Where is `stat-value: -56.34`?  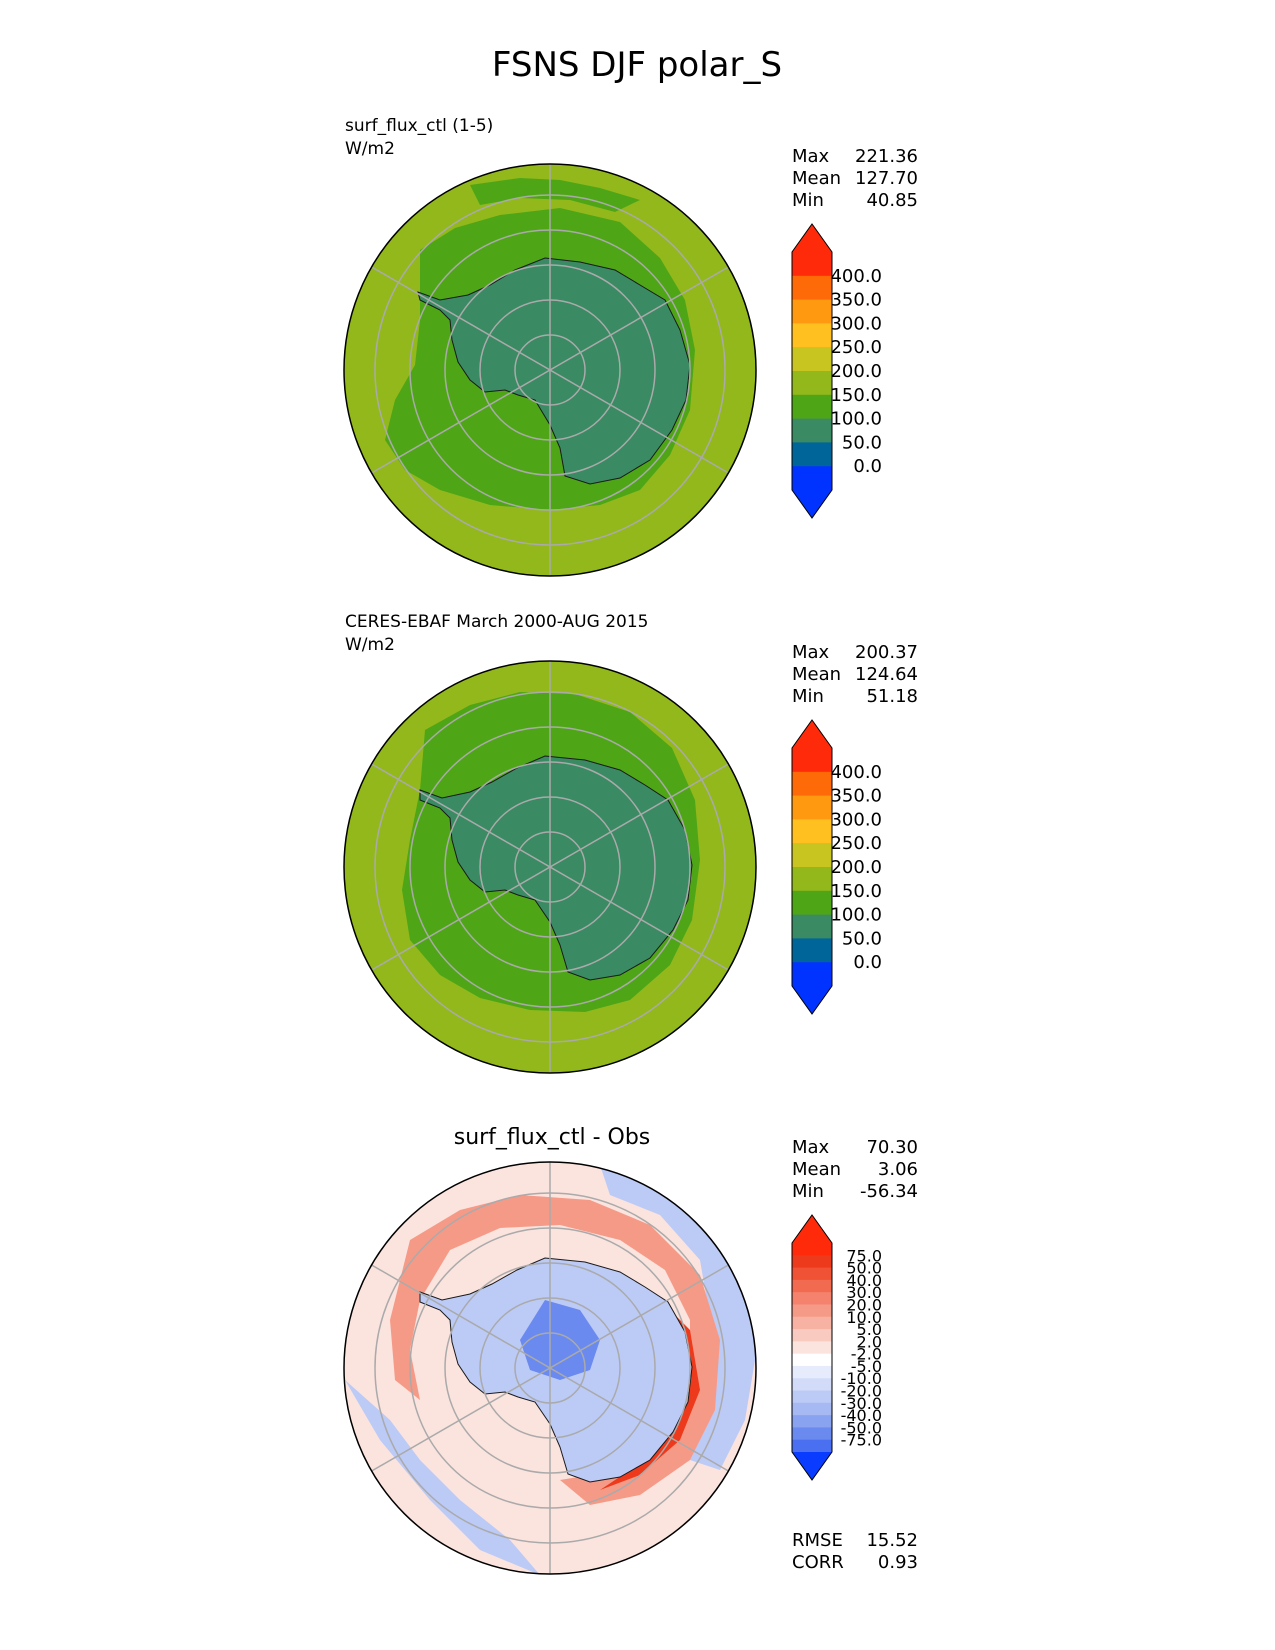 stat-value: -56.34 is located at coordinates (889, 1191).